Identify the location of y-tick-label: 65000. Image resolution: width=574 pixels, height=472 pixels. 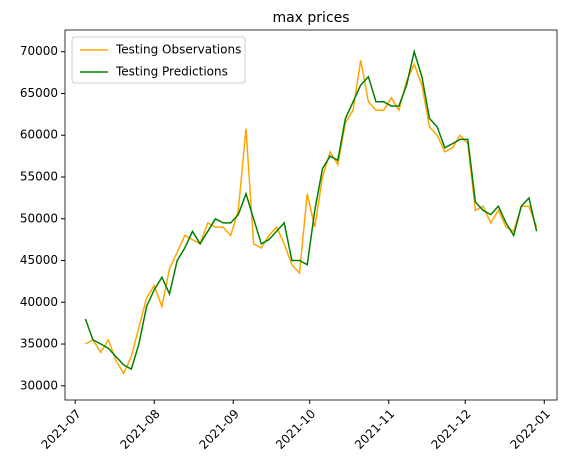
(39, 93).